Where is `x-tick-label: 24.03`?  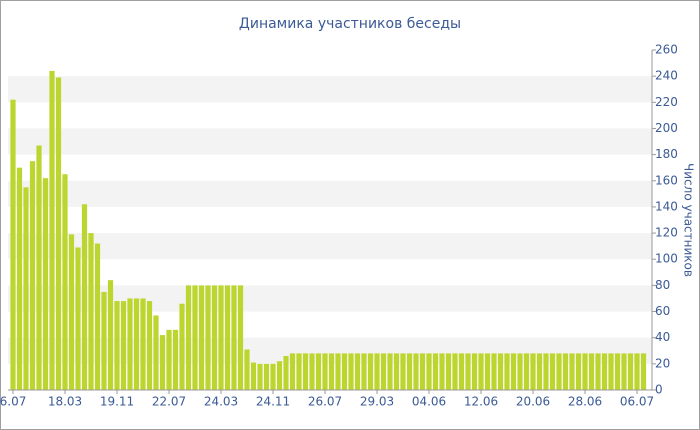 x-tick-label: 24.03 is located at coordinates (221, 402).